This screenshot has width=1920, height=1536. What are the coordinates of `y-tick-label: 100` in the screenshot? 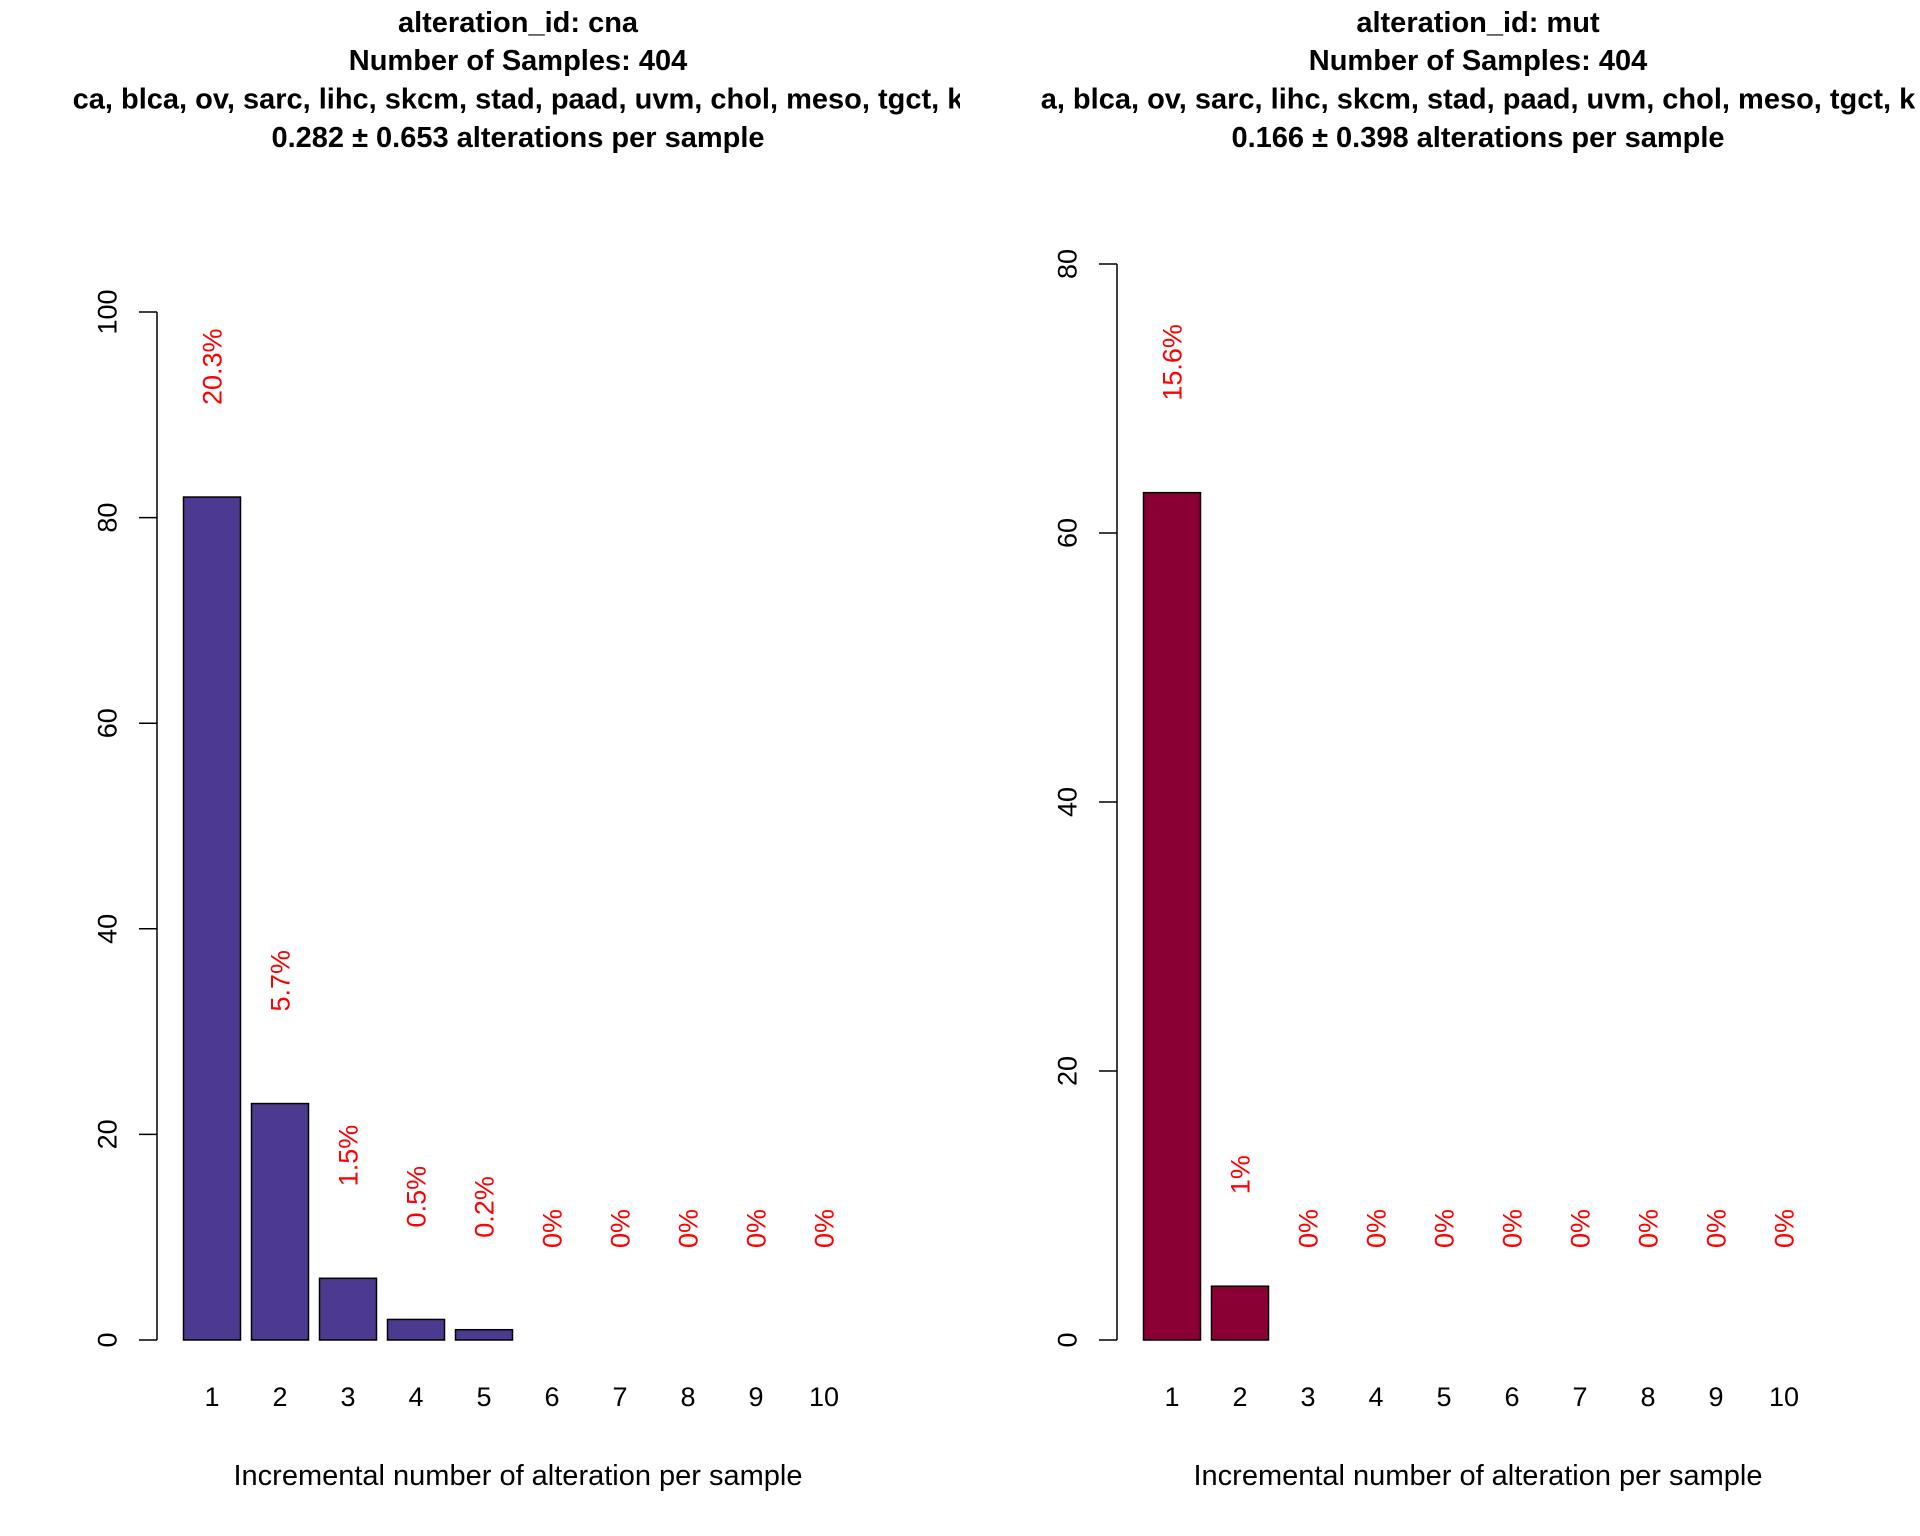 It's located at (107, 311).